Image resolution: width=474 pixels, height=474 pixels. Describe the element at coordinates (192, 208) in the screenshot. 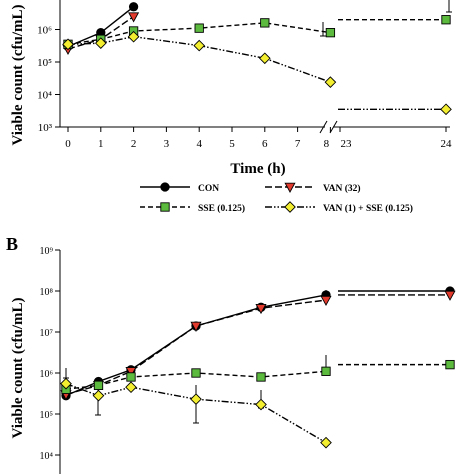

I see `legend-item-sse-0-125-: SSE (0.125)` at that location.